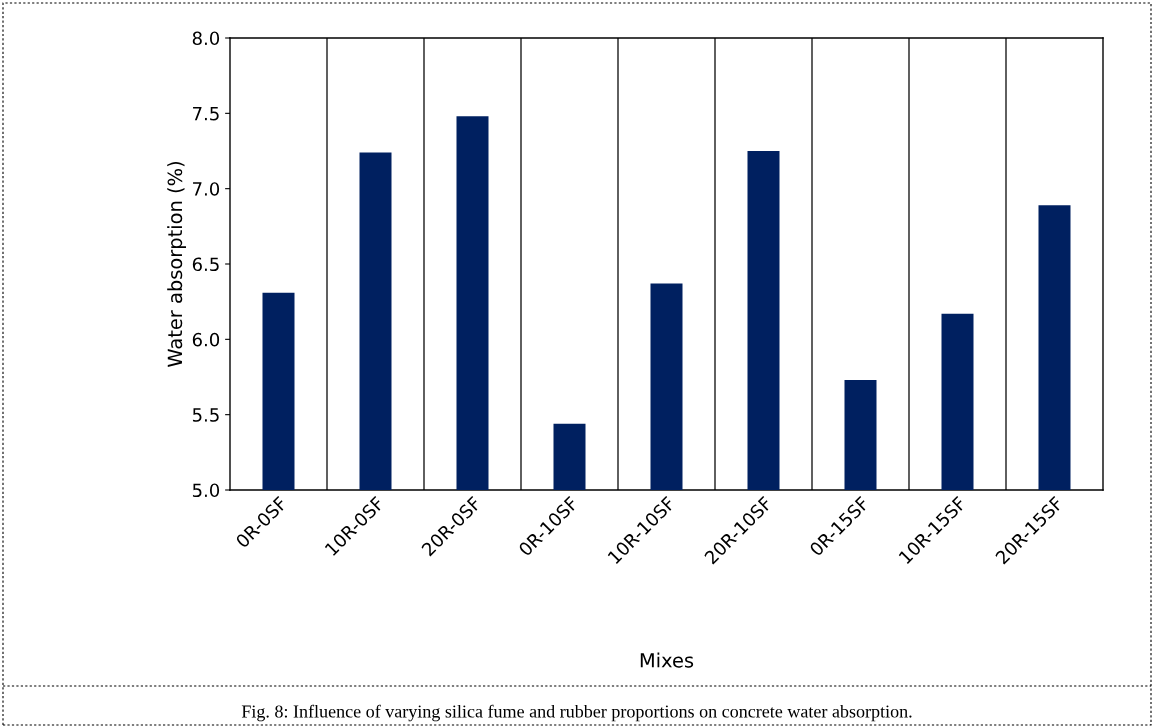 Image resolution: width=1154 pixels, height=728 pixels. Describe the element at coordinates (206, 38) in the screenshot. I see `y-tick-label: 8.0` at that location.